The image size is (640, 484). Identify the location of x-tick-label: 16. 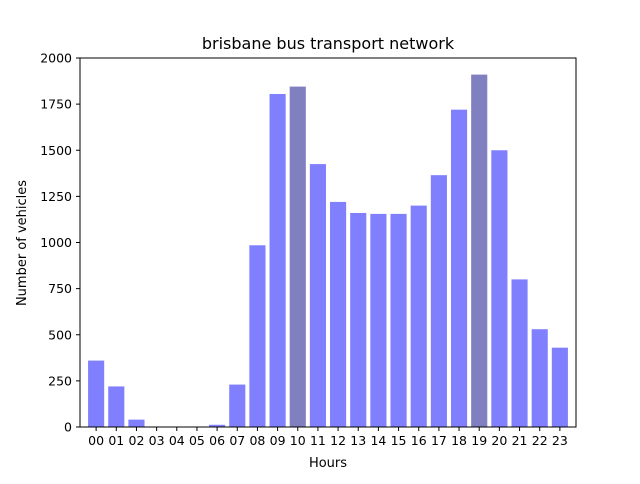
(419, 440).